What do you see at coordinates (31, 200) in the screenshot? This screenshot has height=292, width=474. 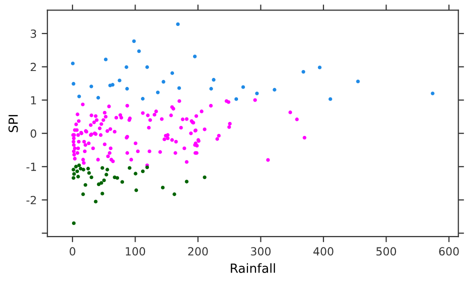 I see `y-tick-label: -2` at bounding box center [31, 200].